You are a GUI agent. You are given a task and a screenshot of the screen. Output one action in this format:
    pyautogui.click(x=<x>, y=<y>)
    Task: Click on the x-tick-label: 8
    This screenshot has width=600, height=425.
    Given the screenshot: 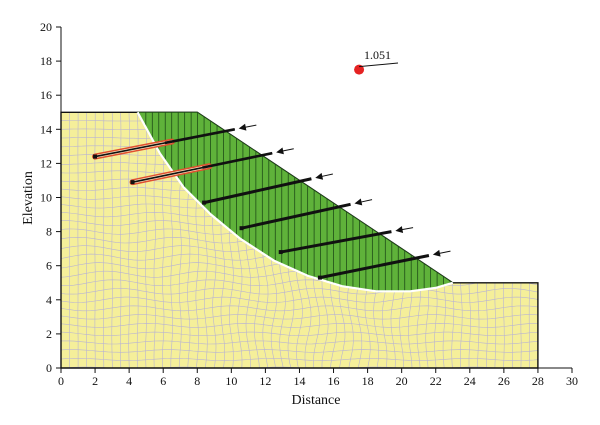 What is the action you would take?
    pyautogui.click(x=197, y=381)
    